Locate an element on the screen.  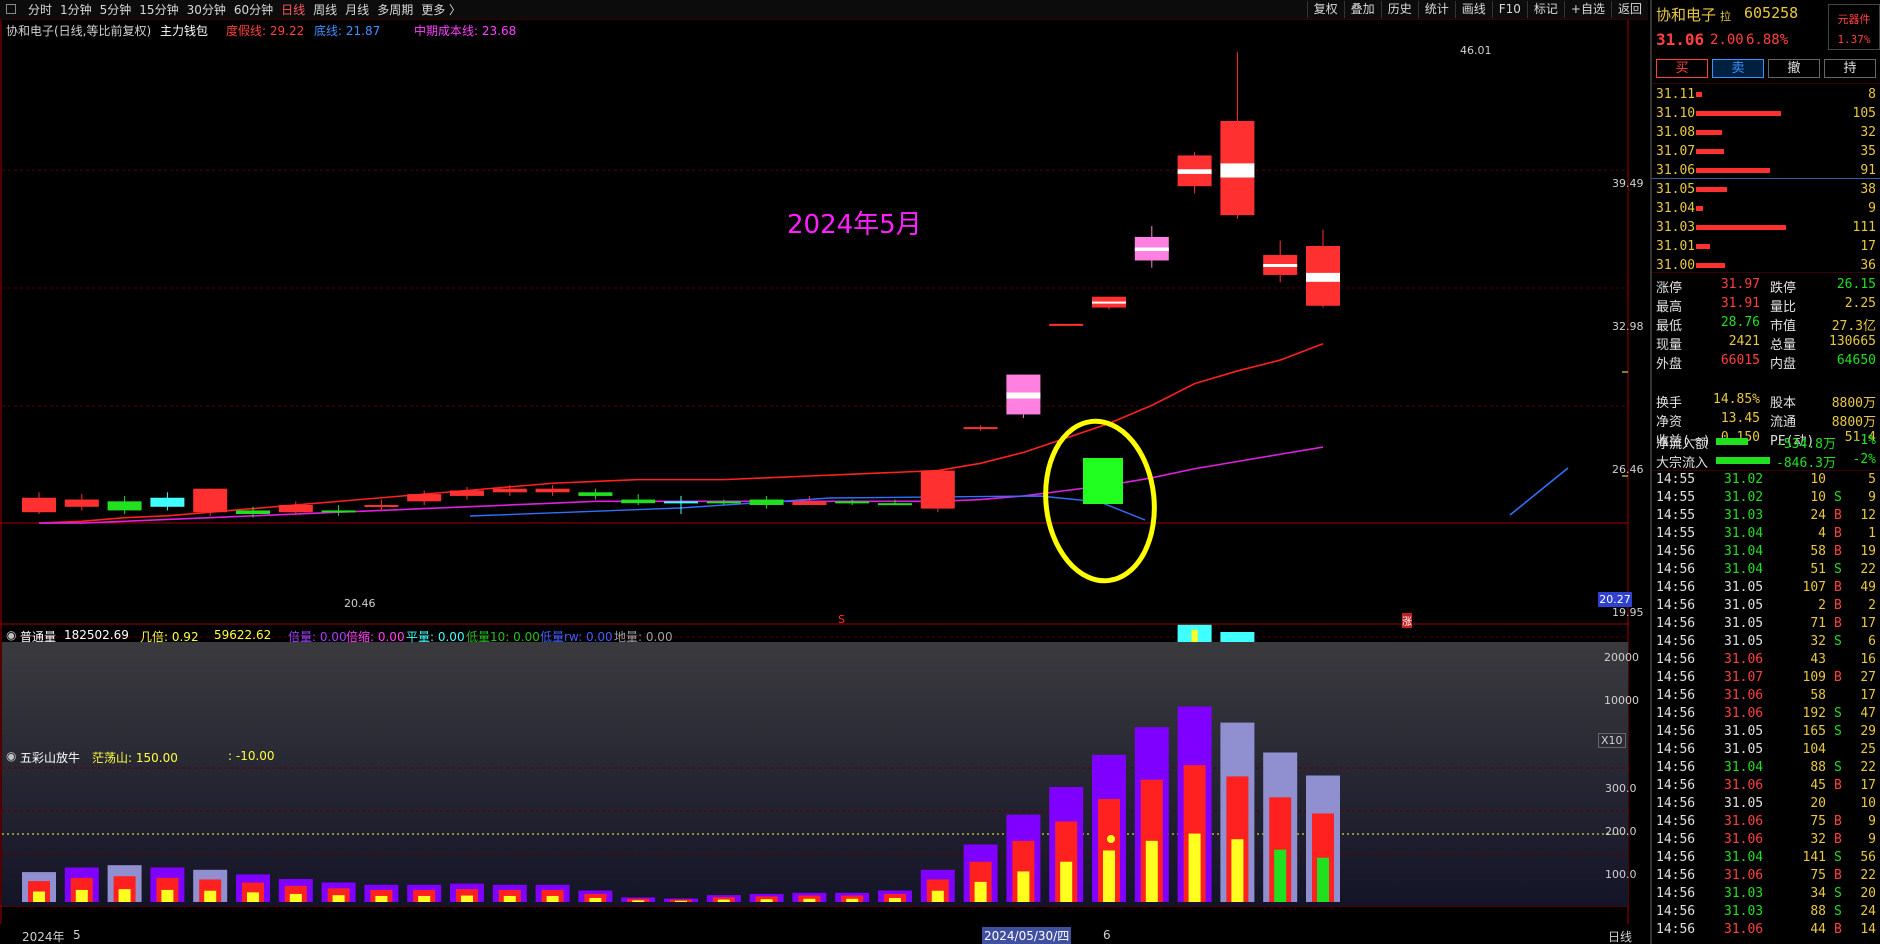
period-tab: 30分钟 is located at coordinates (206, 10).